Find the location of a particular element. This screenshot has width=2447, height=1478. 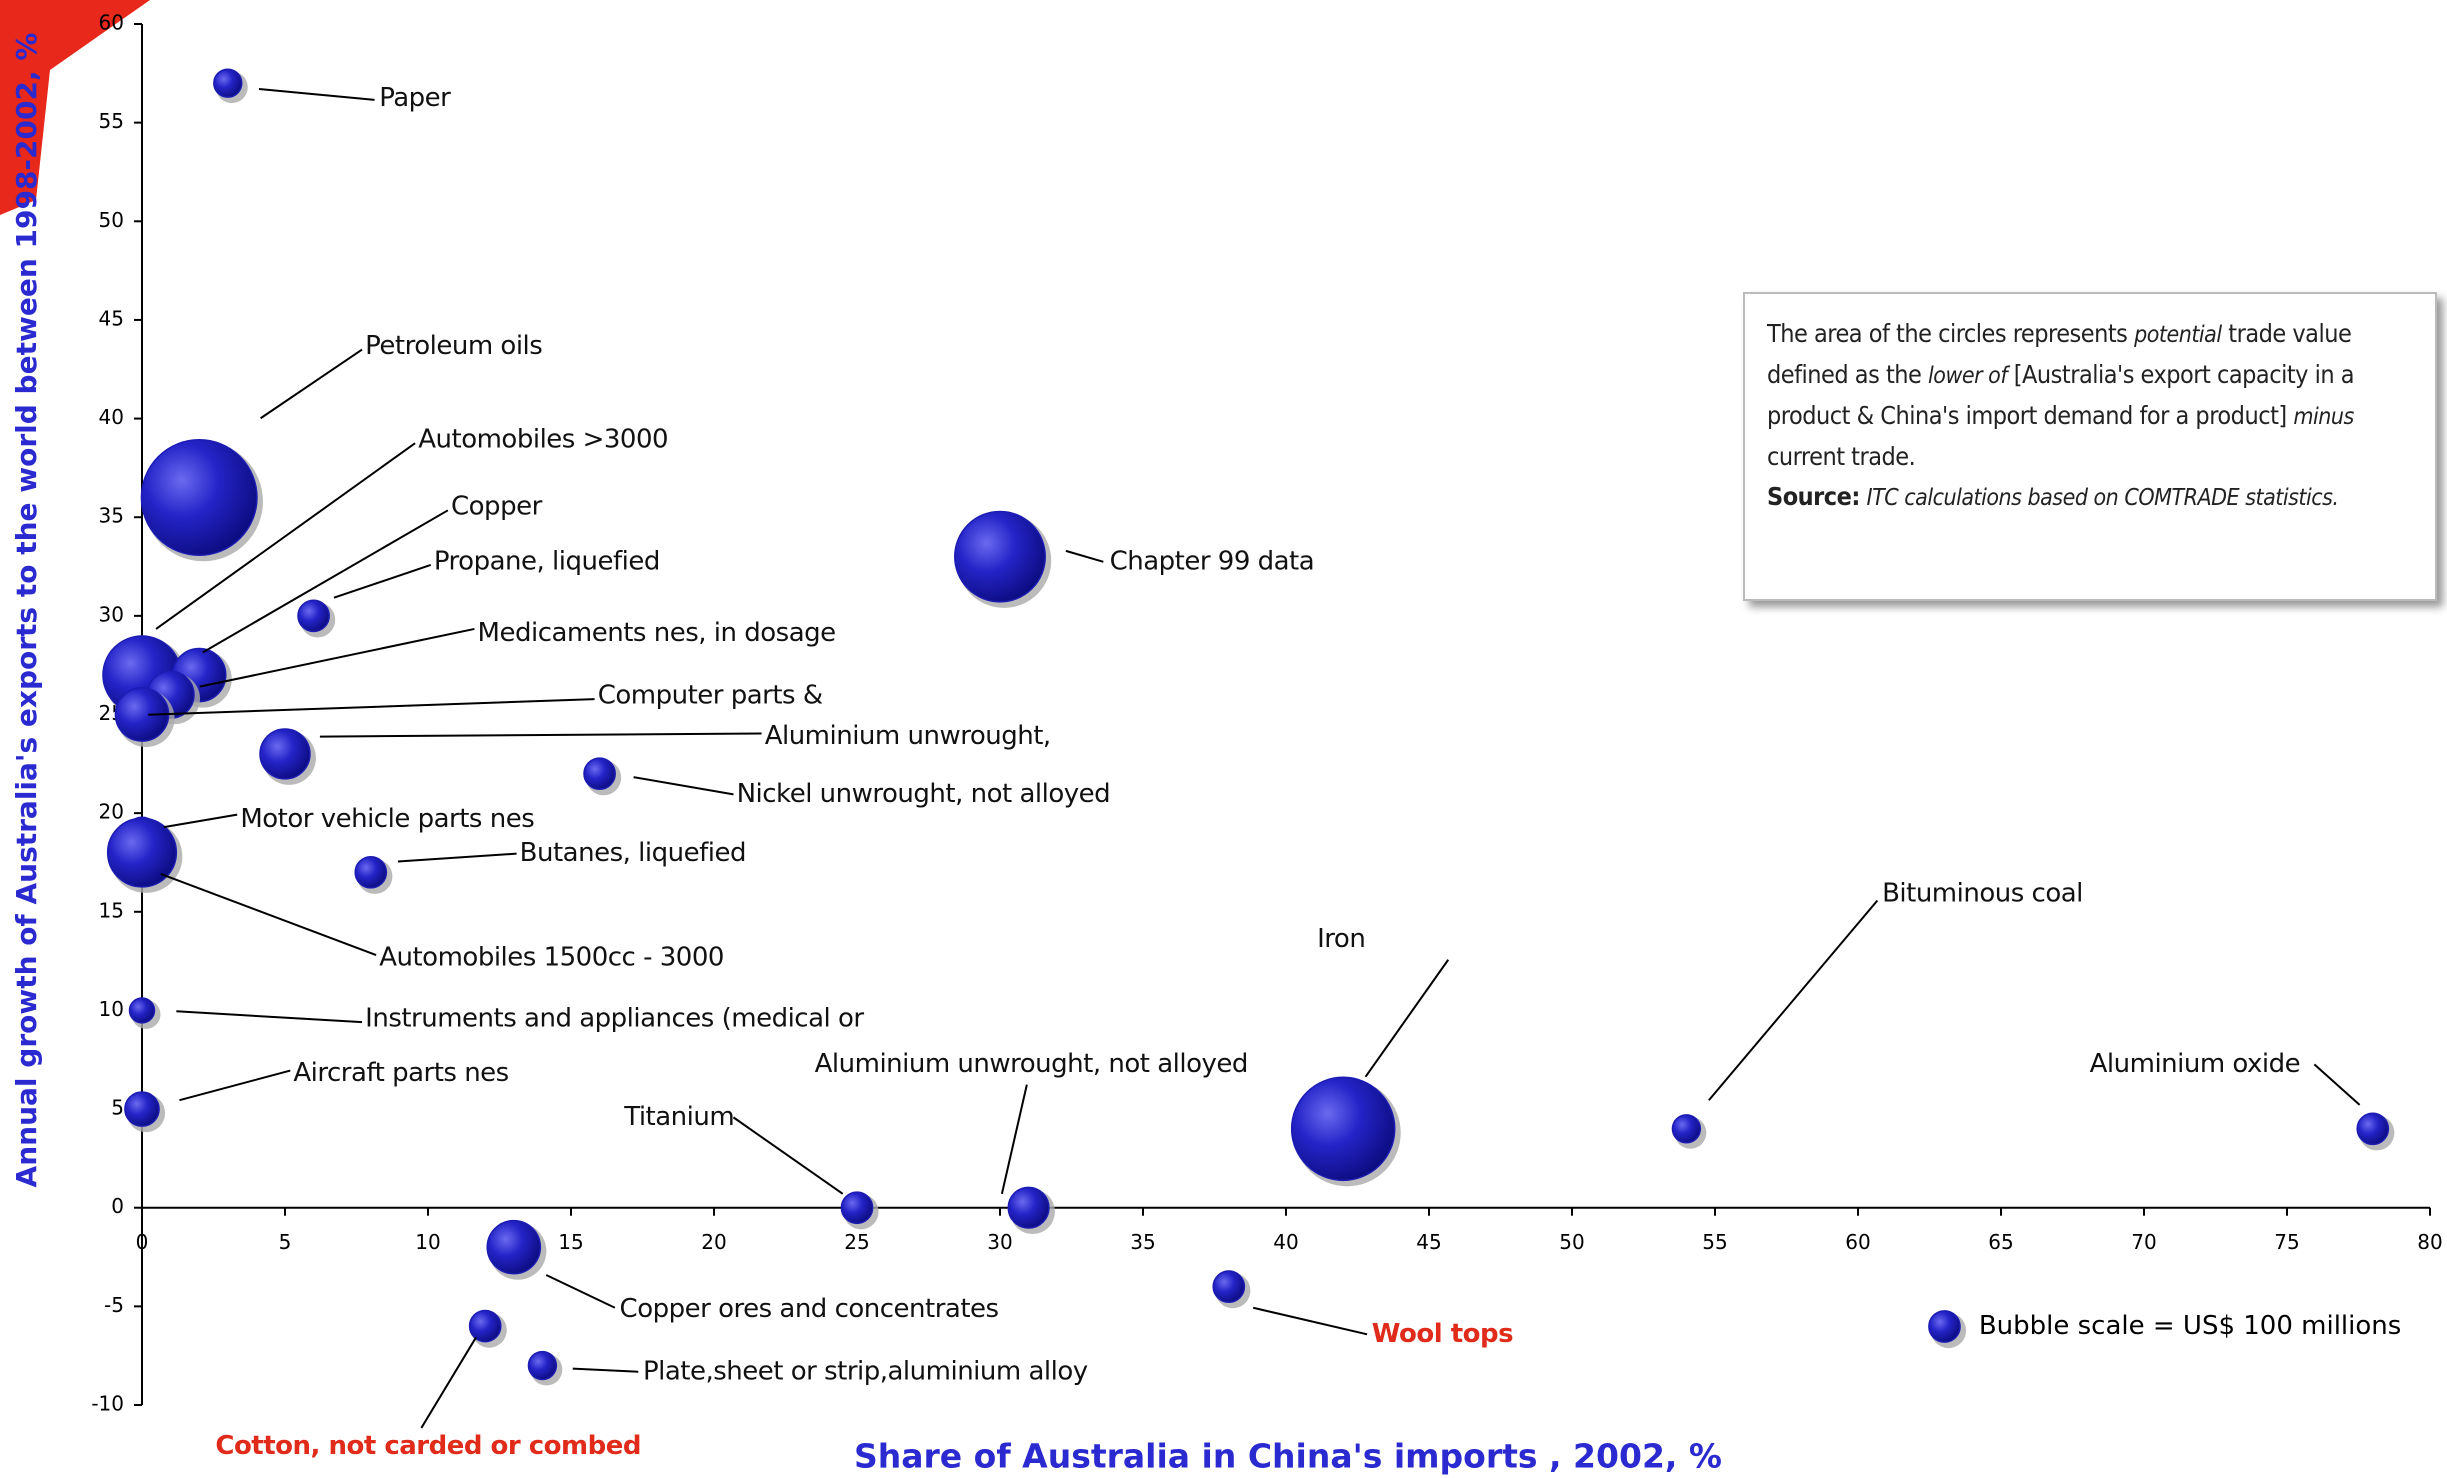

point-label: Copper ores and concentrates is located at coordinates (809, 1309).